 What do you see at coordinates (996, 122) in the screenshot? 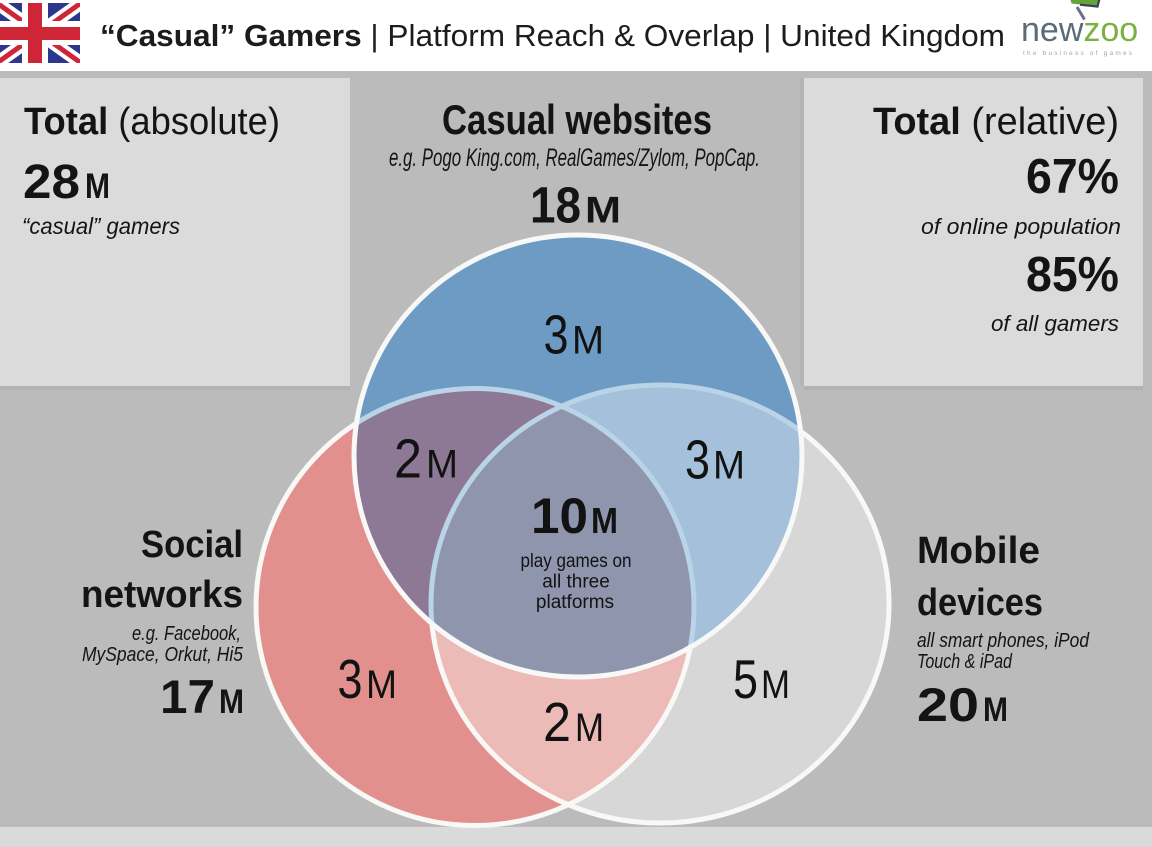
I see `svg-text: Total (relative)` at bounding box center [996, 122].